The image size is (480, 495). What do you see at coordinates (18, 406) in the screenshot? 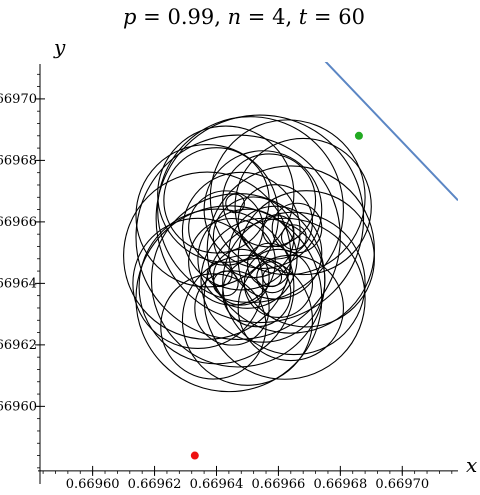
I see `y-tick-label: 0.66960` at bounding box center [18, 406].